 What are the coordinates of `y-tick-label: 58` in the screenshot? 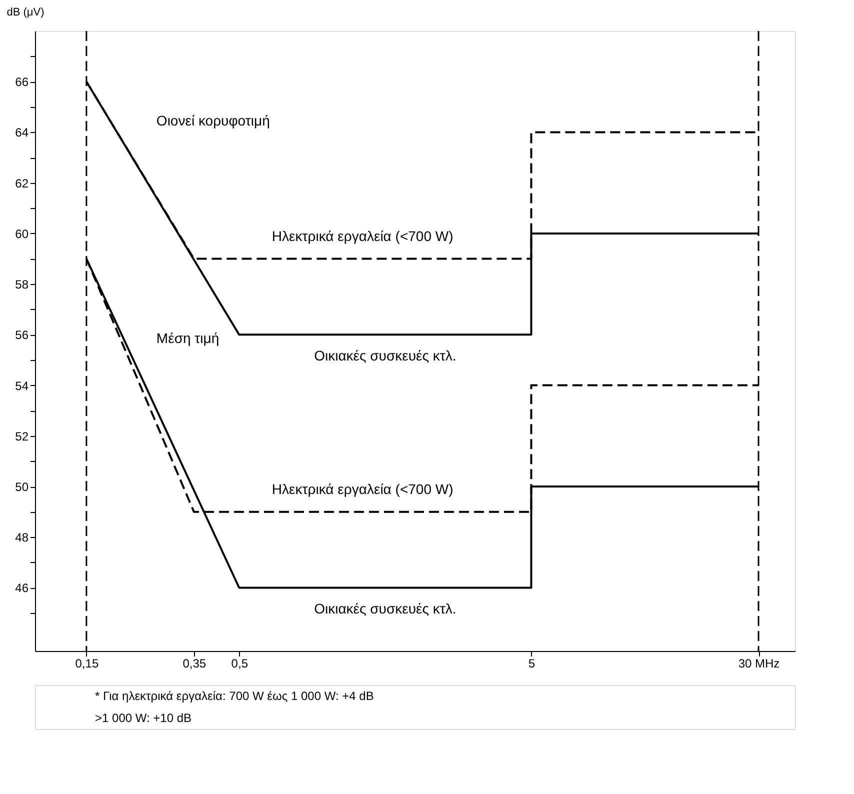 It's located at (22, 285).